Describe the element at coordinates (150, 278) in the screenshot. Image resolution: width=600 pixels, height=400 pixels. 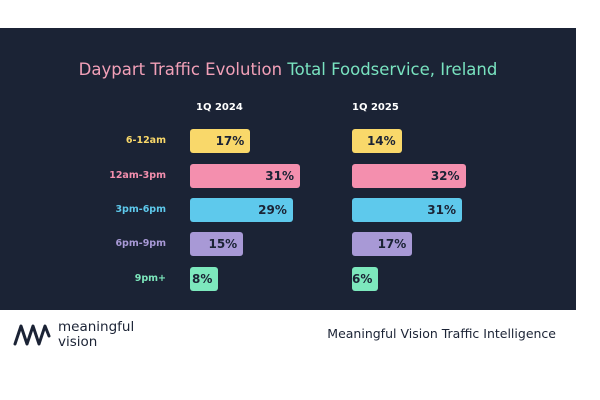
I see `category-label: 9pm+` at that location.